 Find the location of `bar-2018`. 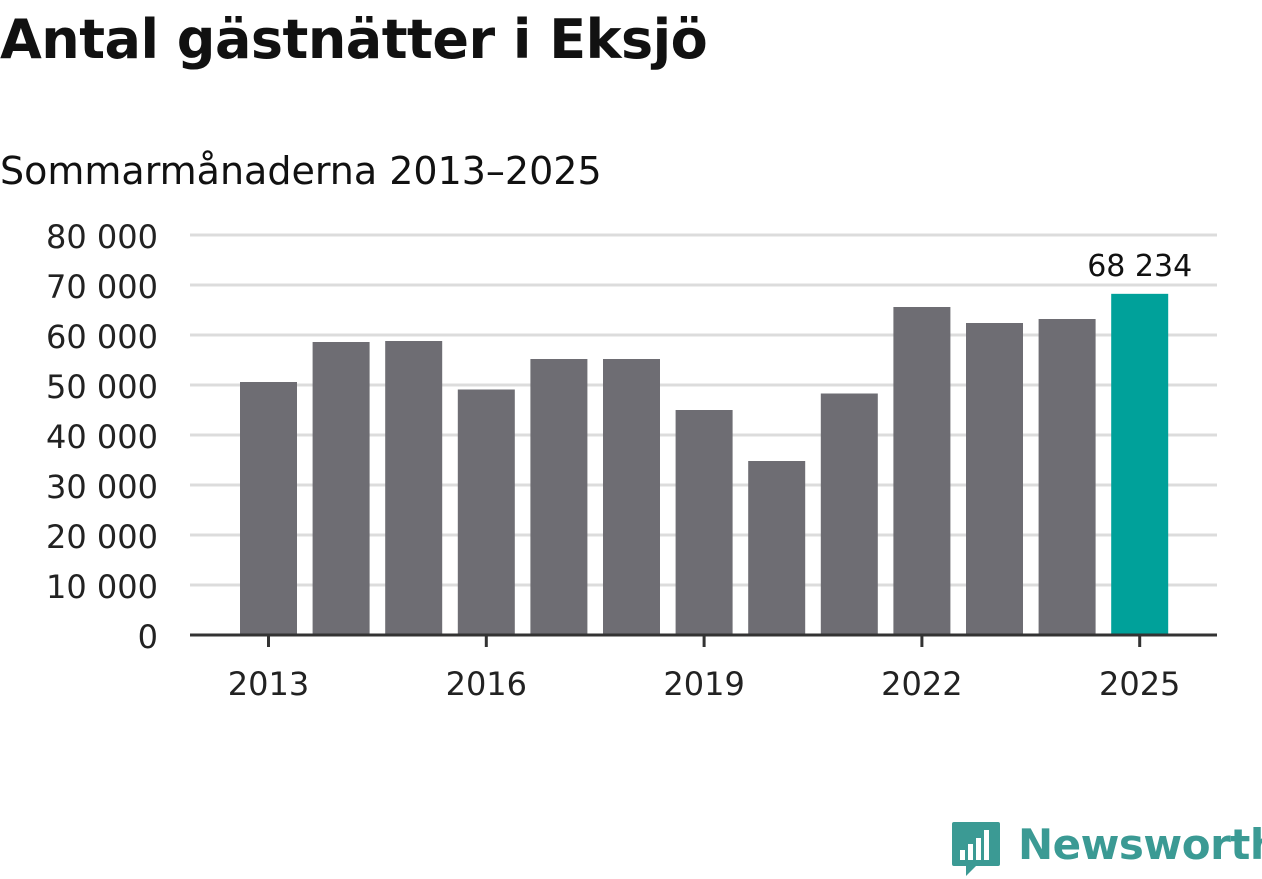

bar-2018 is located at coordinates (631, 497).